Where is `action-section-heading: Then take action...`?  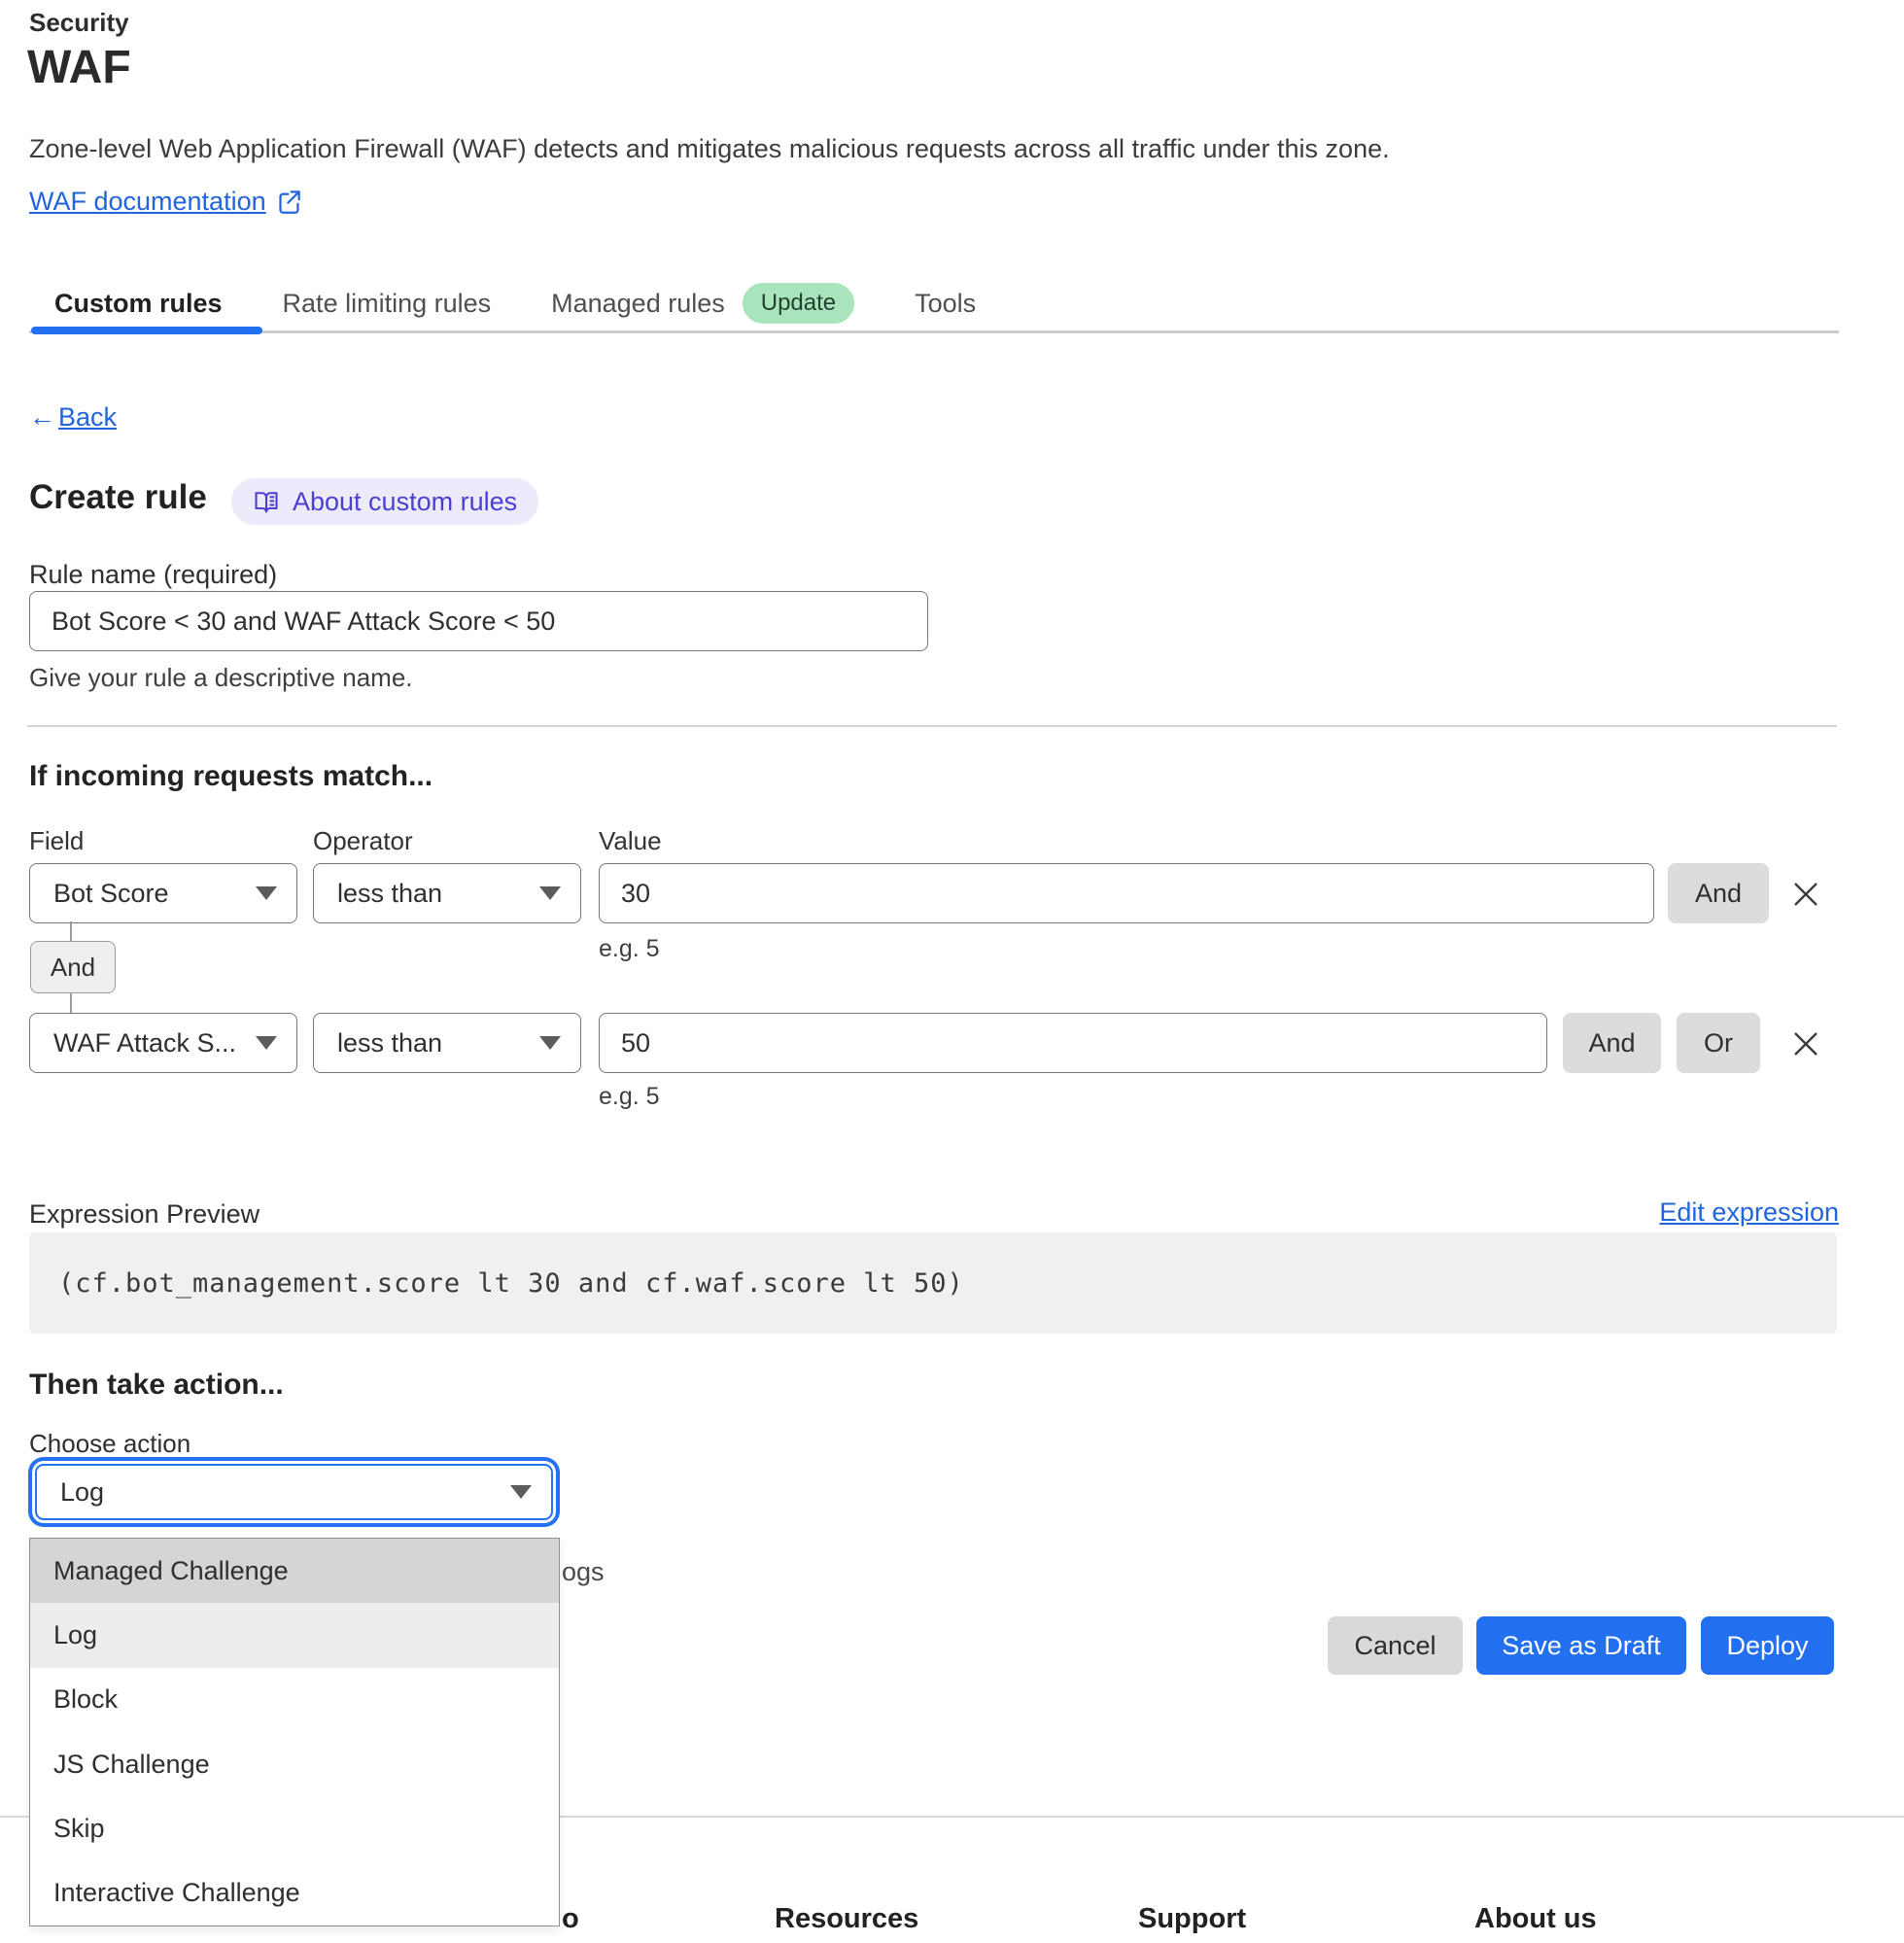 action-section-heading: Then take action... is located at coordinates (156, 1385).